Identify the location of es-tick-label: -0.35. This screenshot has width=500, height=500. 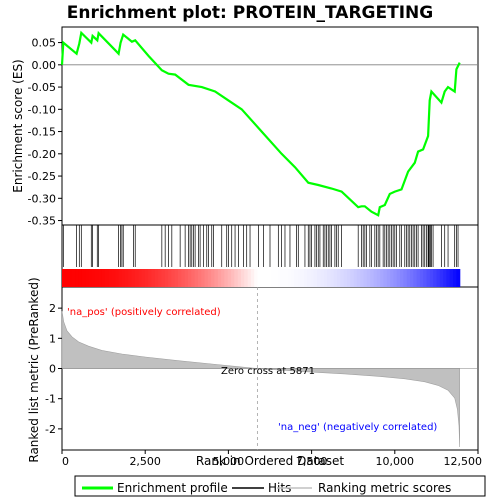
(42, 221).